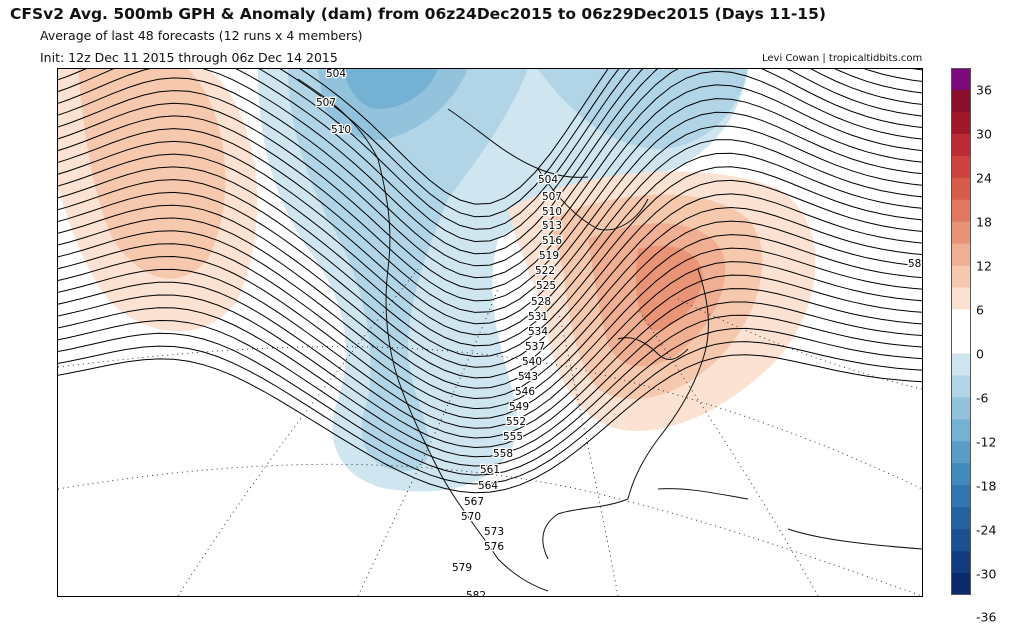  I want to click on colorbar-tick-label: 36, so click(984, 90).